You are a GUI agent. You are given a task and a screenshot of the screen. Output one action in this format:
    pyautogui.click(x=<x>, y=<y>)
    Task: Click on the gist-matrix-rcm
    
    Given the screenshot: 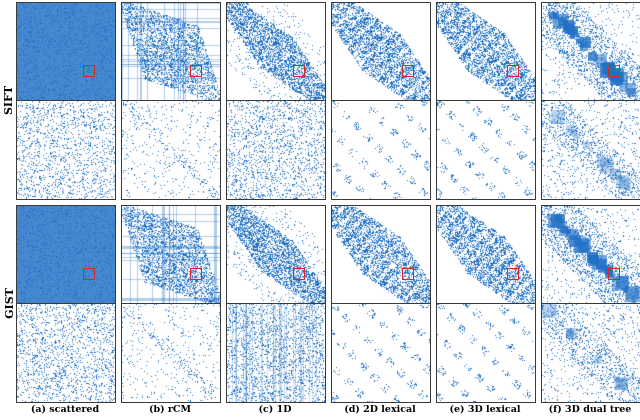 What is the action you would take?
    pyautogui.click(x=171, y=255)
    